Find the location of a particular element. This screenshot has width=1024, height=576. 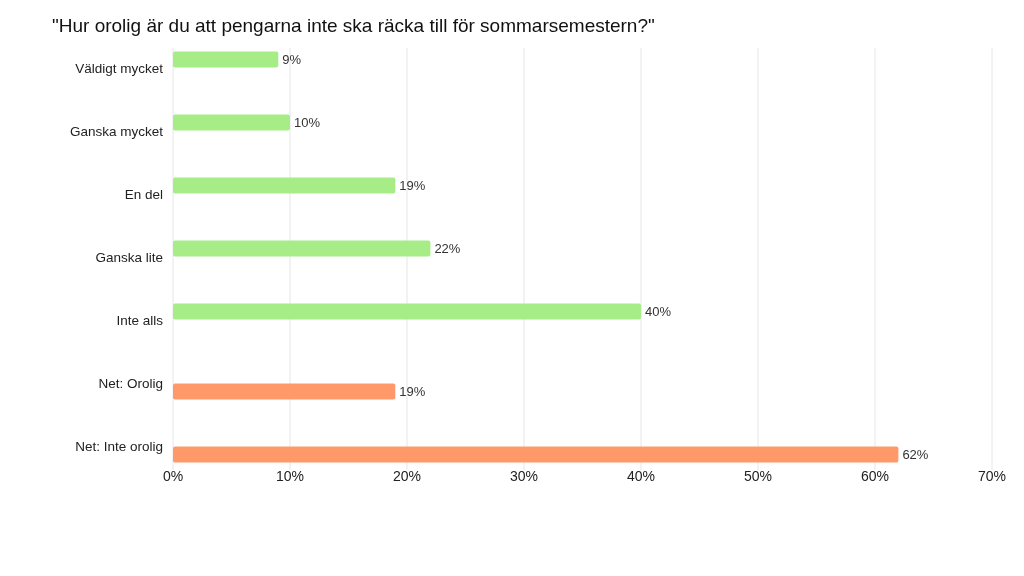

data-label: 10% is located at coordinates (307, 123).